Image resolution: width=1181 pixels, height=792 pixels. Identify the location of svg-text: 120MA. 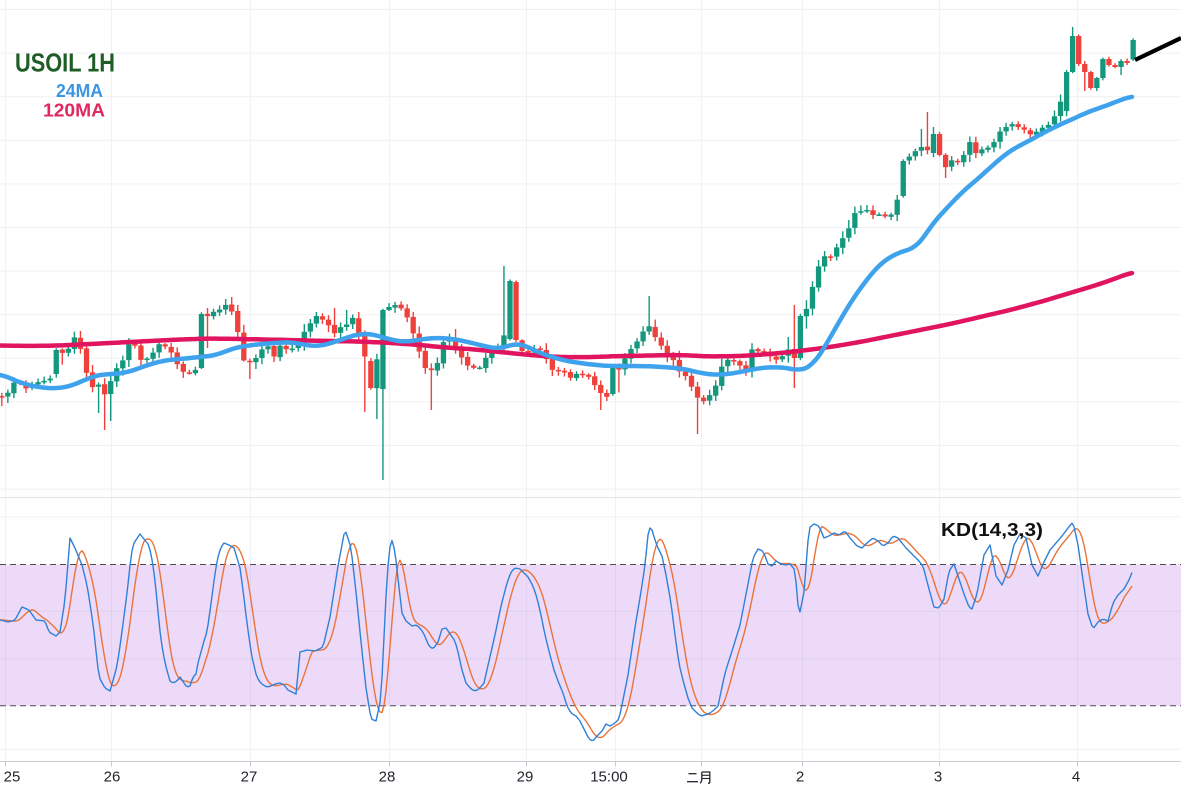
(74, 110).